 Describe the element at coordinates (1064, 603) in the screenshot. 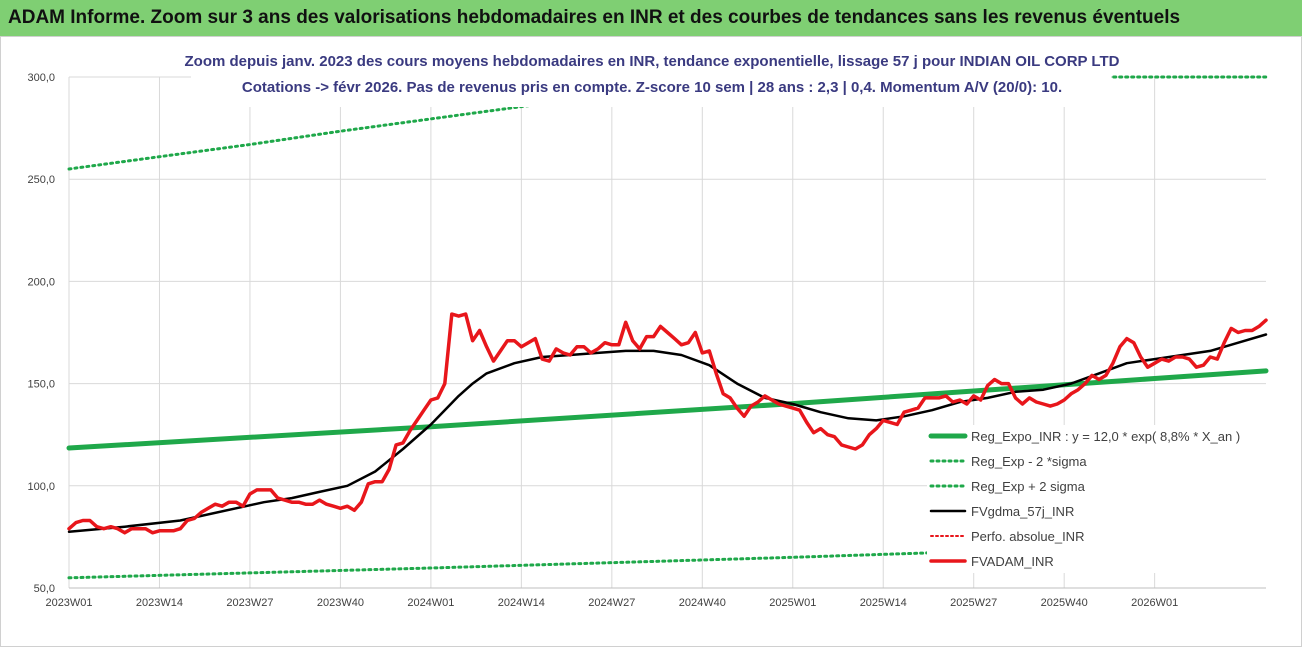

I see `x-tick-label: 2025W40` at that location.